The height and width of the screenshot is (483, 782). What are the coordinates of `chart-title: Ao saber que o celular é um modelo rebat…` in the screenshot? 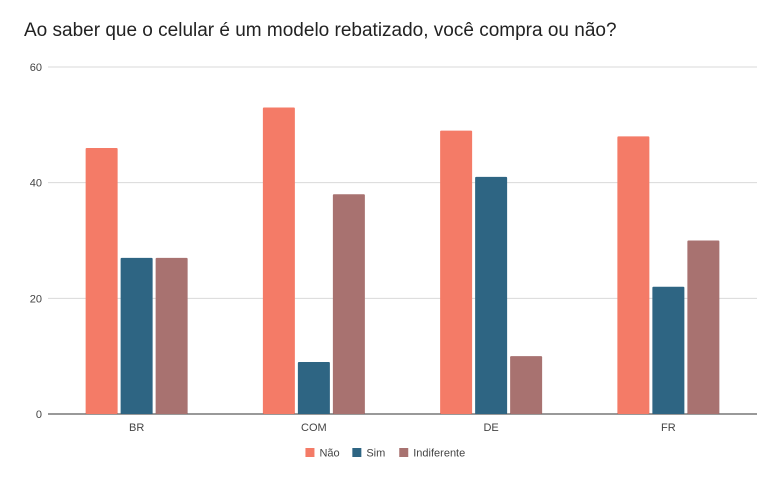 It's located at (320, 30).